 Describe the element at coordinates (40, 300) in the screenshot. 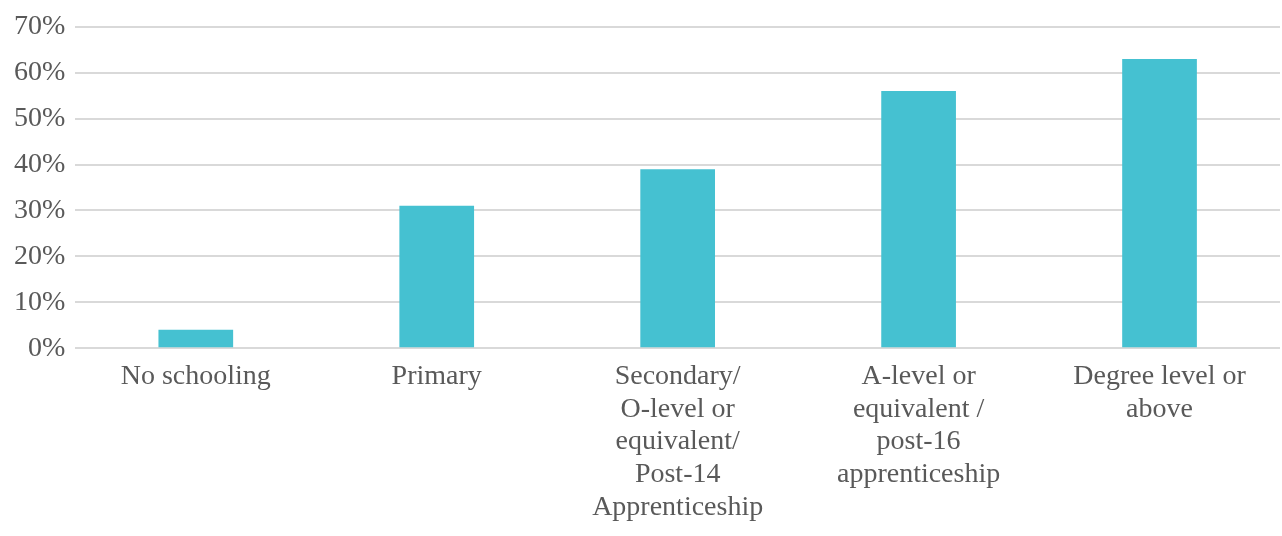

I see `y-tick-label: 10%` at that location.